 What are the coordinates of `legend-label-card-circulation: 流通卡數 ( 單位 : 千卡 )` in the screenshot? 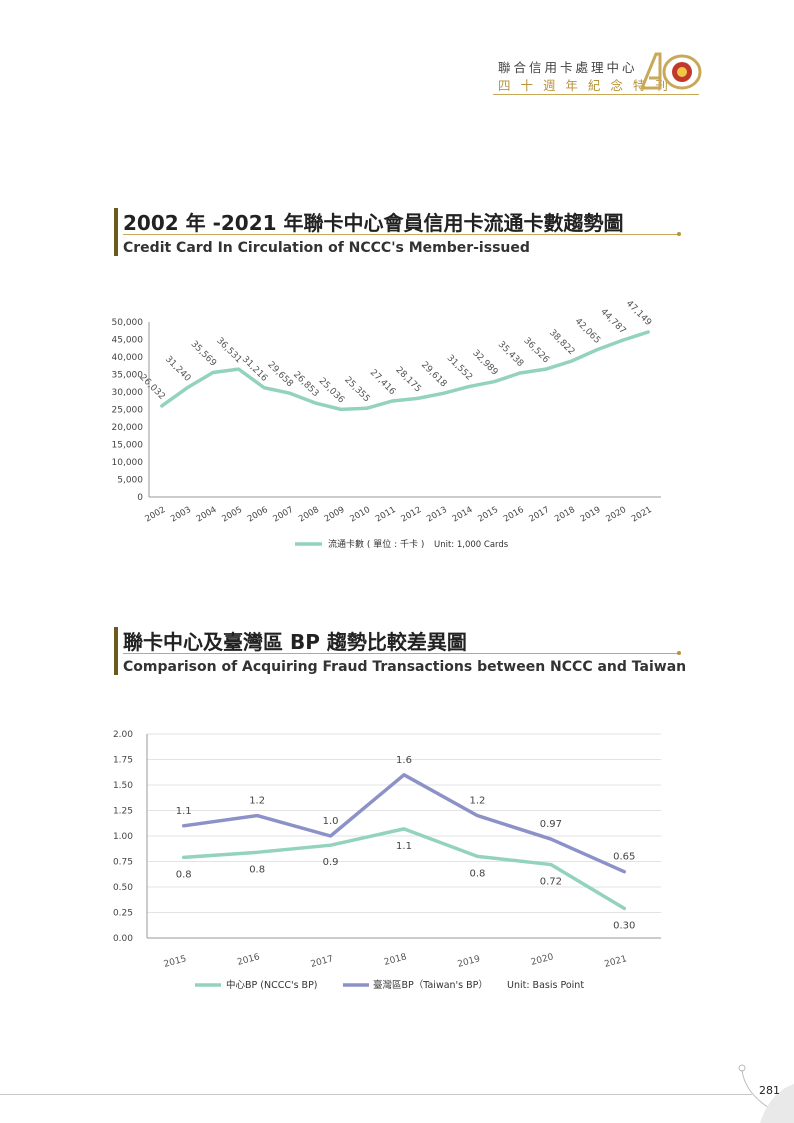 It's located at (376, 544).